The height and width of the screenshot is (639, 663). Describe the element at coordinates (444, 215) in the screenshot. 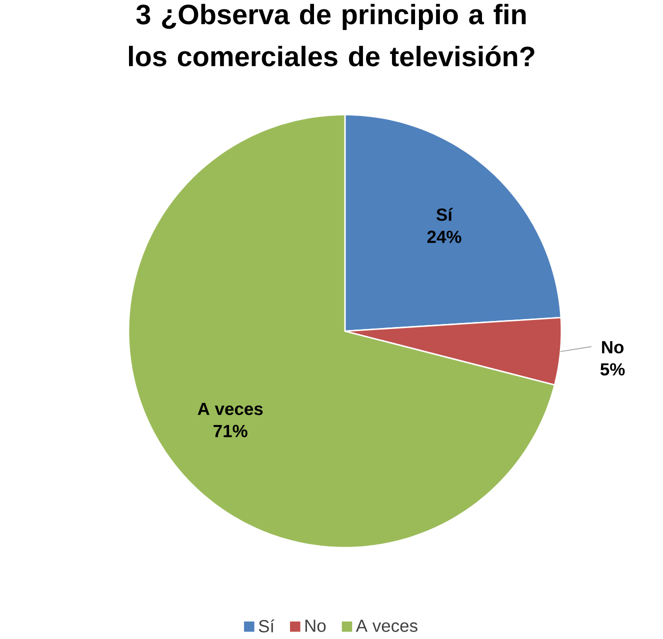

I see `slice-label: Sí` at that location.